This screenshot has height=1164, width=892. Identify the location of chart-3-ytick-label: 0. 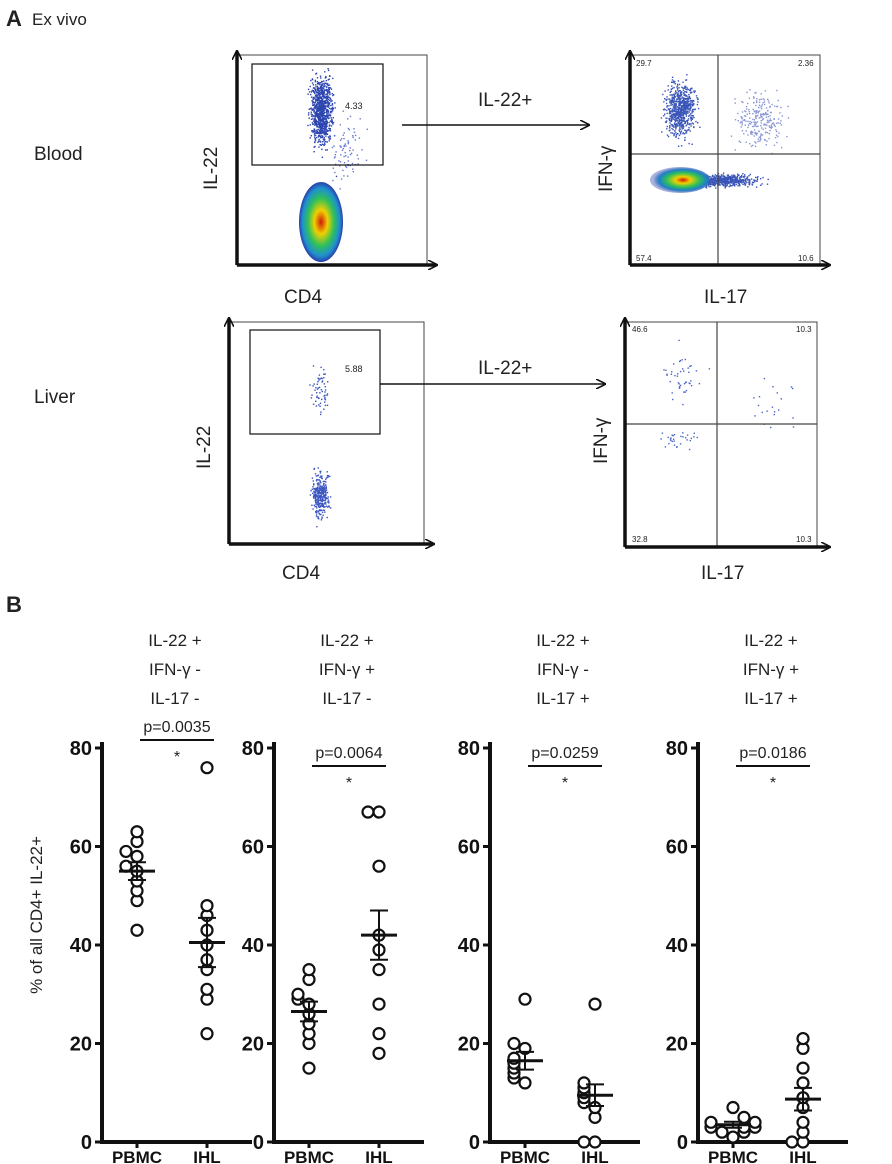
(474, 1143).